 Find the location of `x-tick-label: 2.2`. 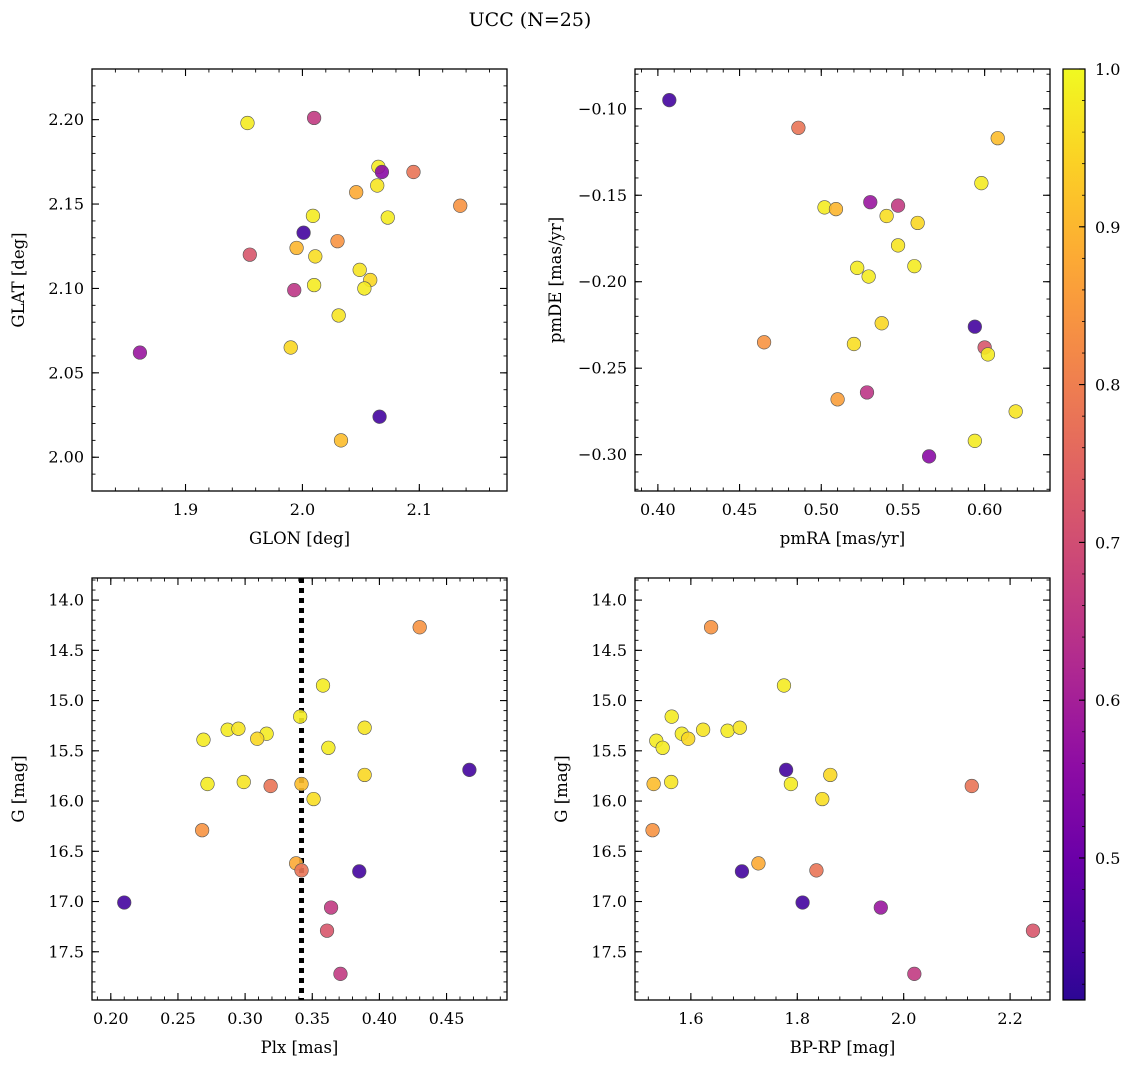

x-tick-label: 2.2 is located at coordinates (1009, 1018).